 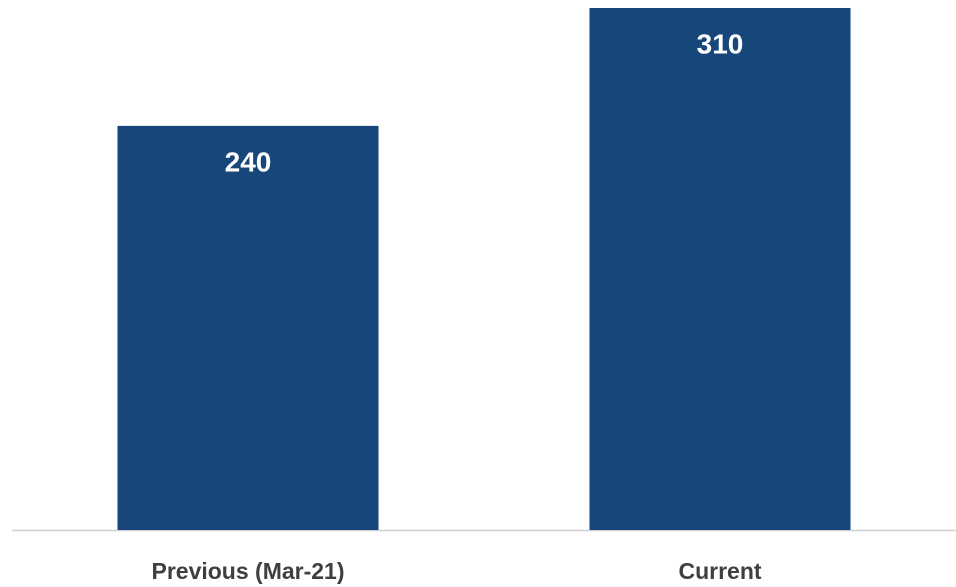 I want to click on data-label: 310, so click(x=720, y=43).